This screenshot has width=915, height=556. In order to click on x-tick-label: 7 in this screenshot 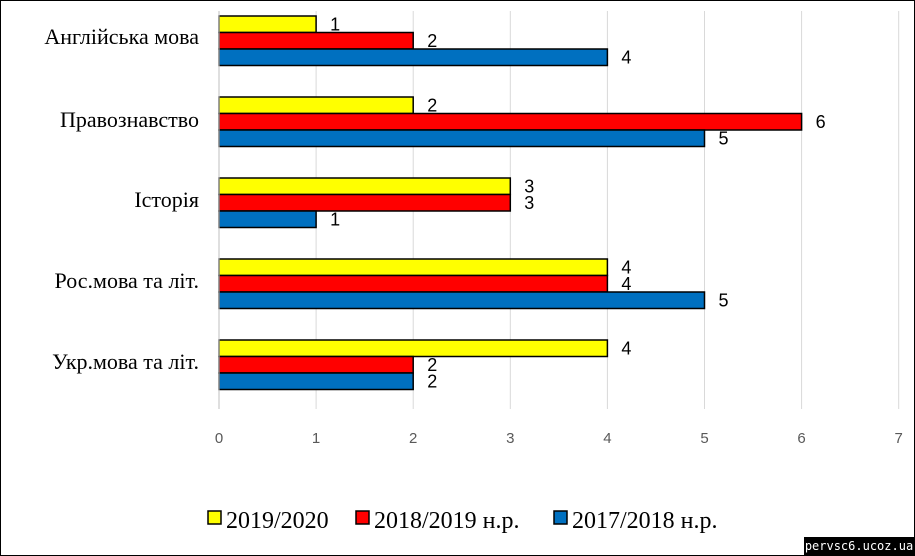, I will do `click(899, 438)`.